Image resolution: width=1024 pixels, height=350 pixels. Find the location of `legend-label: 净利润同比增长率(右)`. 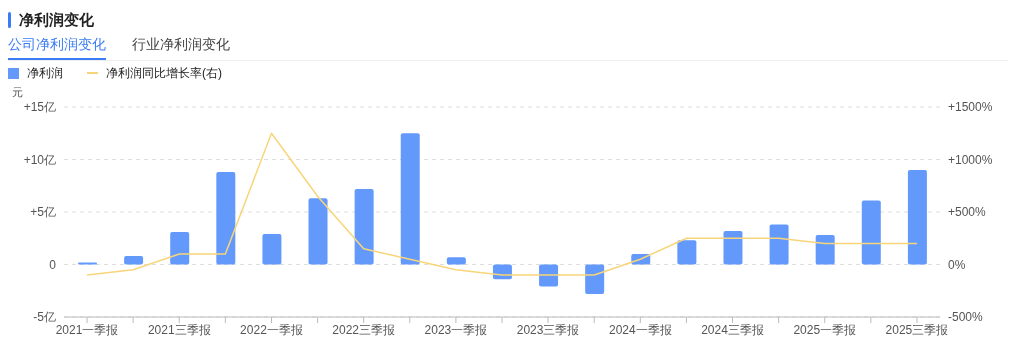

legend-label: 净利润同比增长率(右) is located at coordinates (164, 73).